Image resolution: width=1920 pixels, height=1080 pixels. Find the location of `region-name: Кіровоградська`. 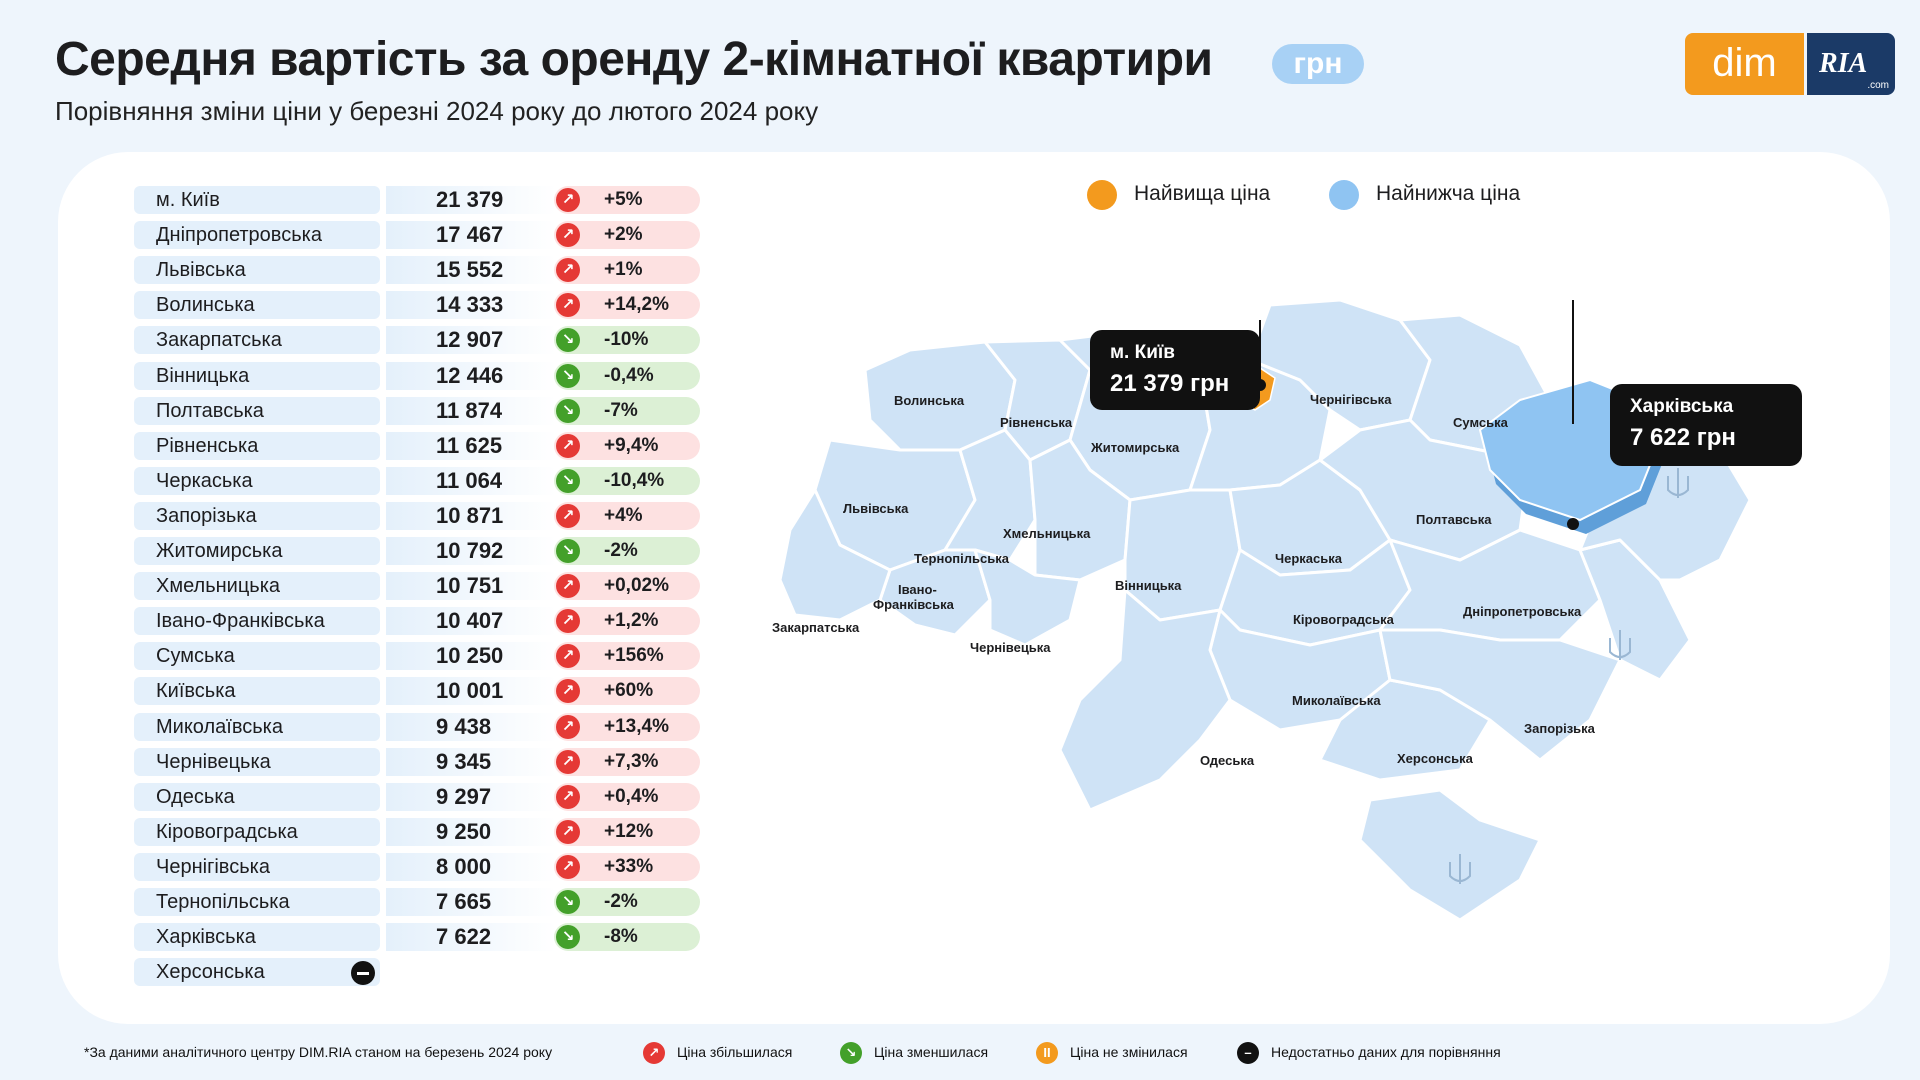

region-name: Кіровоградська is located at coordinates (257, 831).